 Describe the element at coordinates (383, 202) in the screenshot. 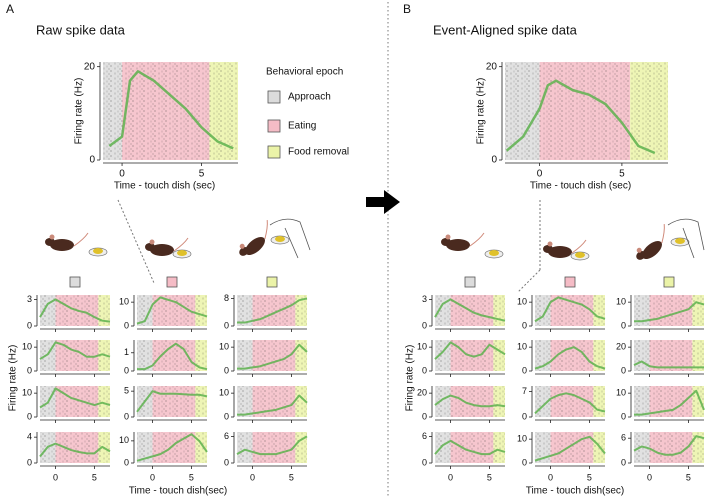

I see `arrow` at that location.